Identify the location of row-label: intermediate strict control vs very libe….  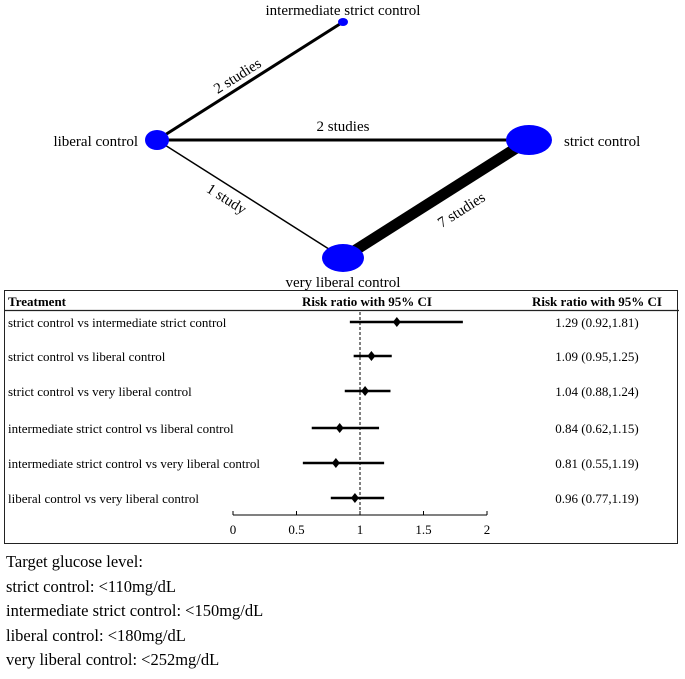
(134, 463).